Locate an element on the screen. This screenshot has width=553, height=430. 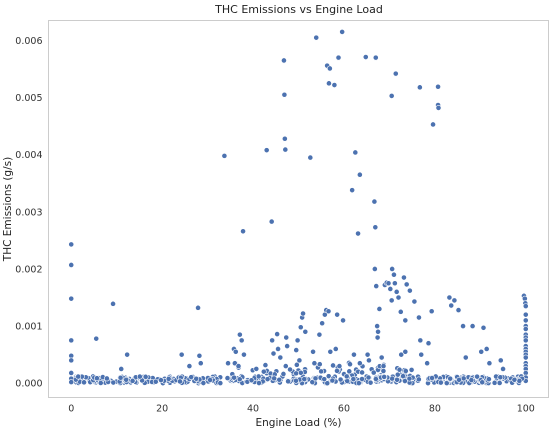
x-tick-label: 80 is located at coordinates (435, 409).